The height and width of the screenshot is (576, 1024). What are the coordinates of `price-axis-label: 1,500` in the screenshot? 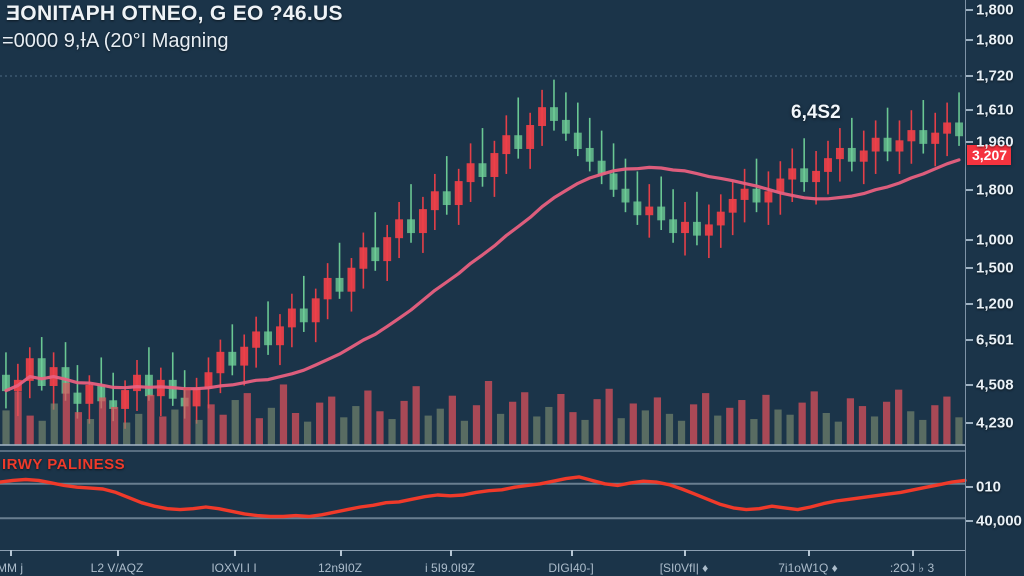 It's located at (995, 268).